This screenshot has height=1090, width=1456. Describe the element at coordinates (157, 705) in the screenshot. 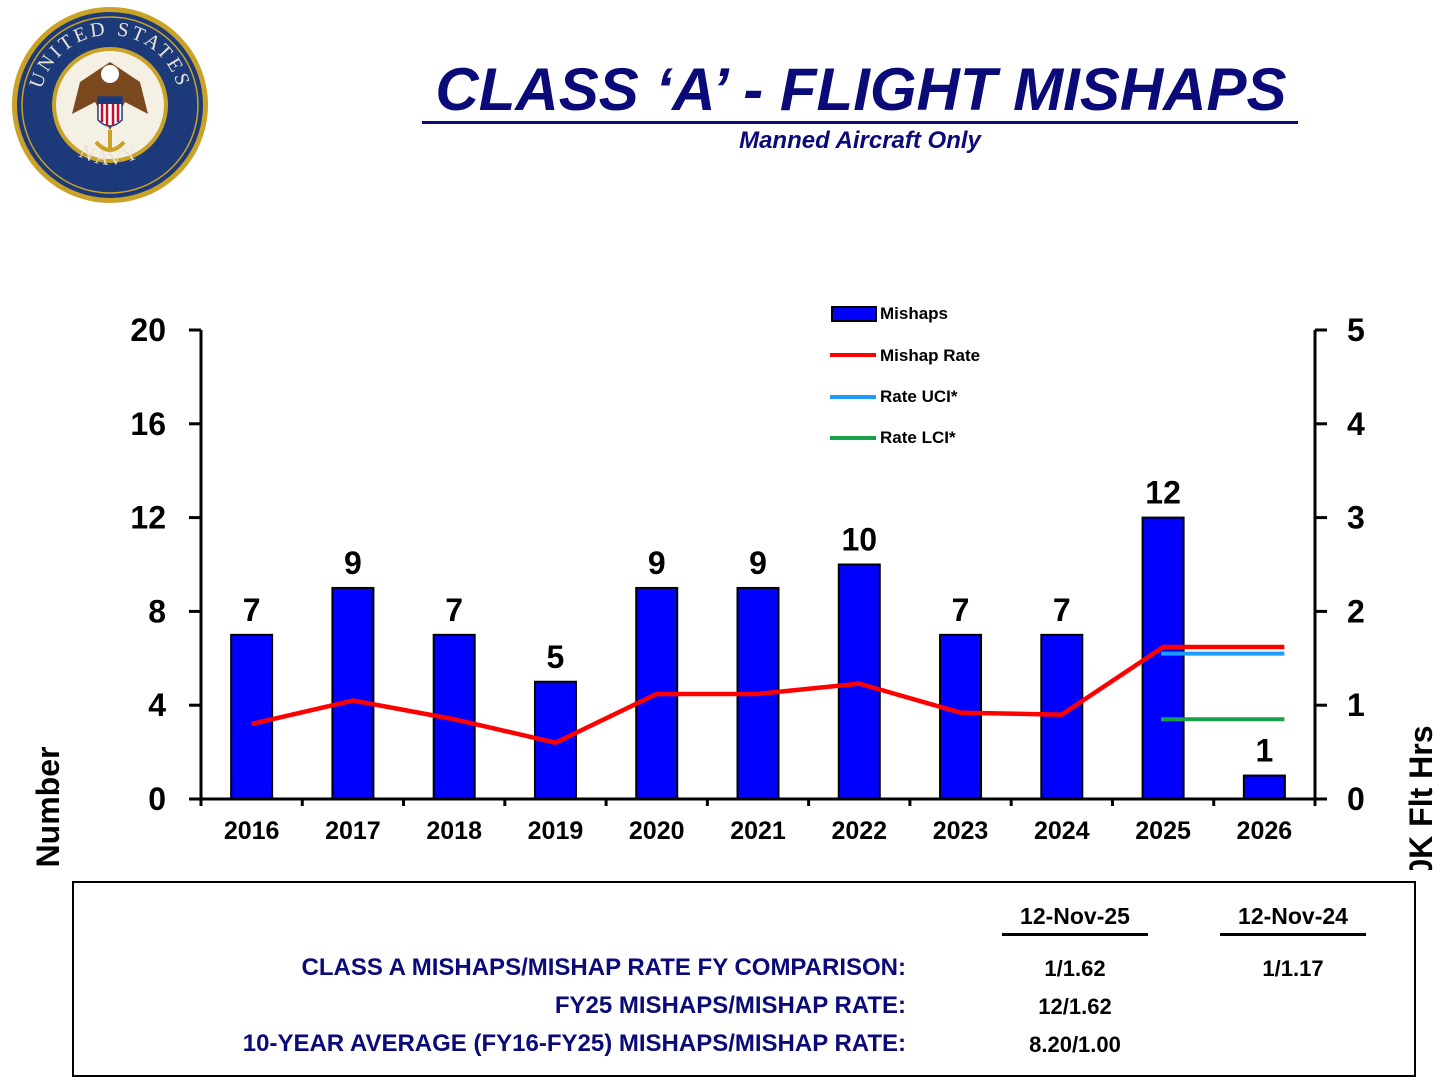

I see `y-tick-label-4: 4` at that location.